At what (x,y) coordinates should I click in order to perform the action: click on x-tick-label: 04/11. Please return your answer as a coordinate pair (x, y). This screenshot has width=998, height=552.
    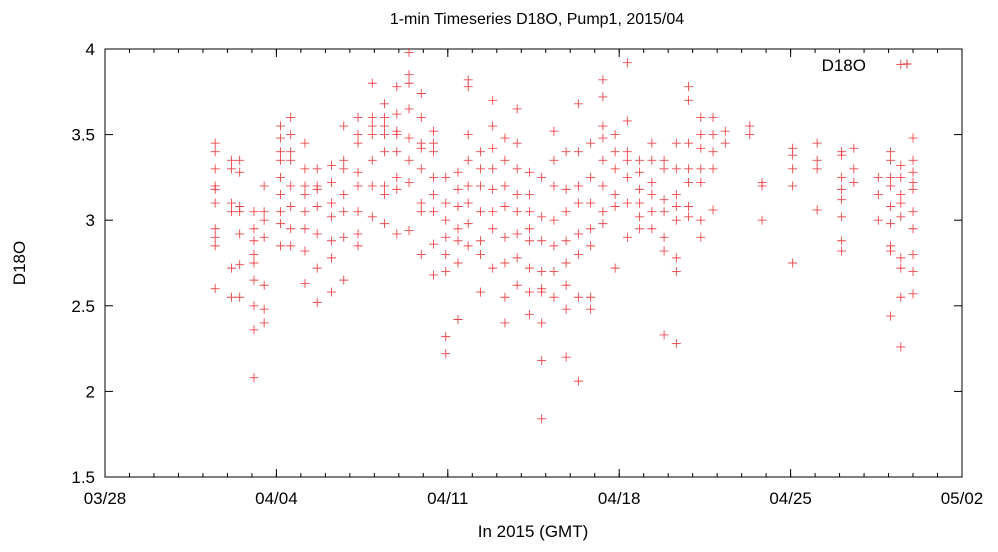
    Looking at the image, I should click on (447, 498).